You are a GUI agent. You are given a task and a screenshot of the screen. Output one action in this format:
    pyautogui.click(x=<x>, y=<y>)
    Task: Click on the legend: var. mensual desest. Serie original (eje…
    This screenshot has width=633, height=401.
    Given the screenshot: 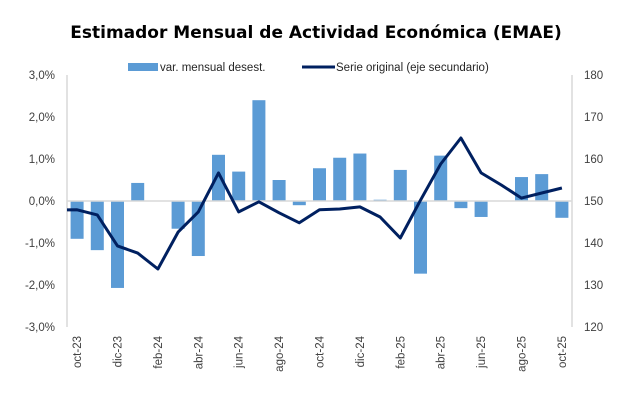 What is the action you would take?
    pyautogui.click(x=308, y=68)
    